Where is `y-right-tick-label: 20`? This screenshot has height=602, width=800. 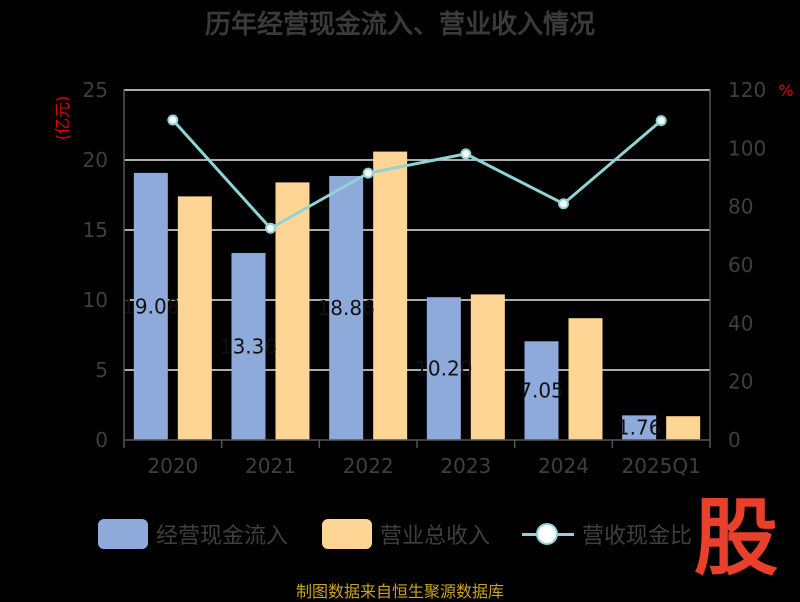 y-right-tick-label: 20 is located at coordinates (740, 382).